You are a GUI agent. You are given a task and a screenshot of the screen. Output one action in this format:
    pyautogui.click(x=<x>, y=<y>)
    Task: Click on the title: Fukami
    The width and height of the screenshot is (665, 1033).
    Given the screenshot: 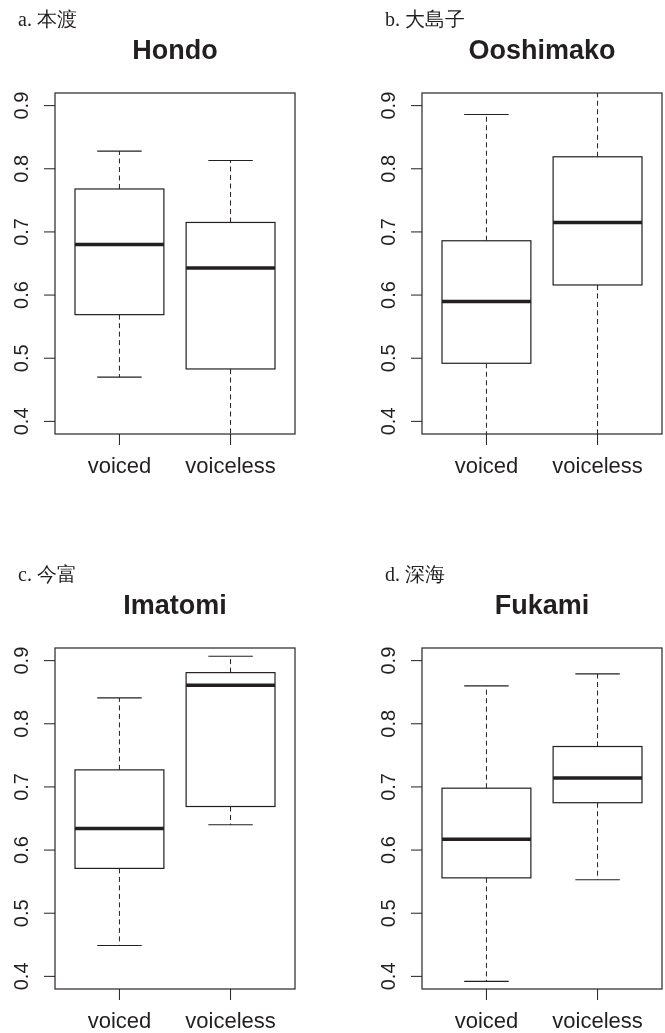 What is the action you would take?
    pyautogui.click(x=542, y=605)
    